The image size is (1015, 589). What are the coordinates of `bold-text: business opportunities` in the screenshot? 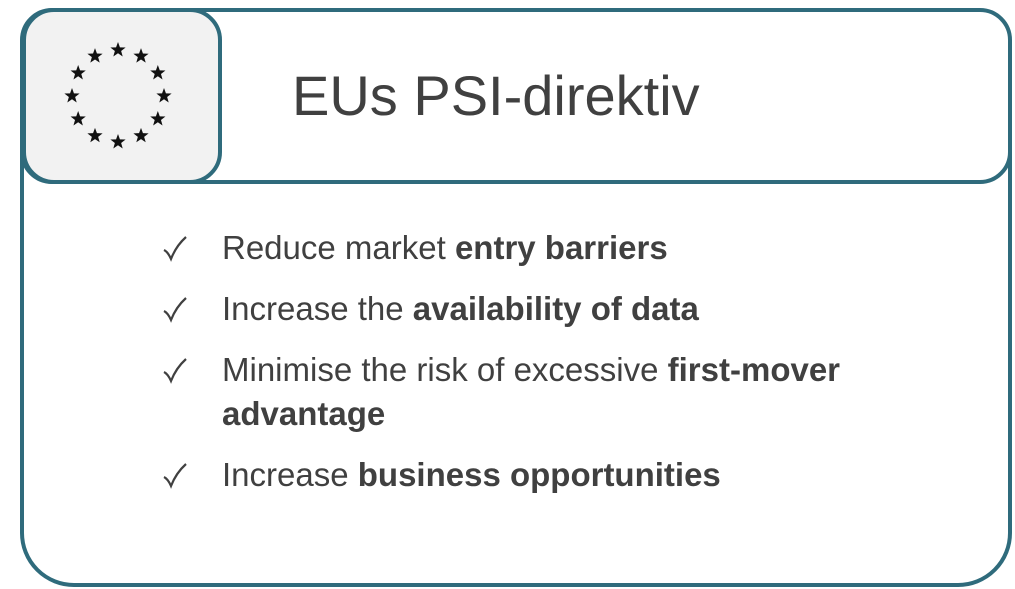 It's located at (539, 474).